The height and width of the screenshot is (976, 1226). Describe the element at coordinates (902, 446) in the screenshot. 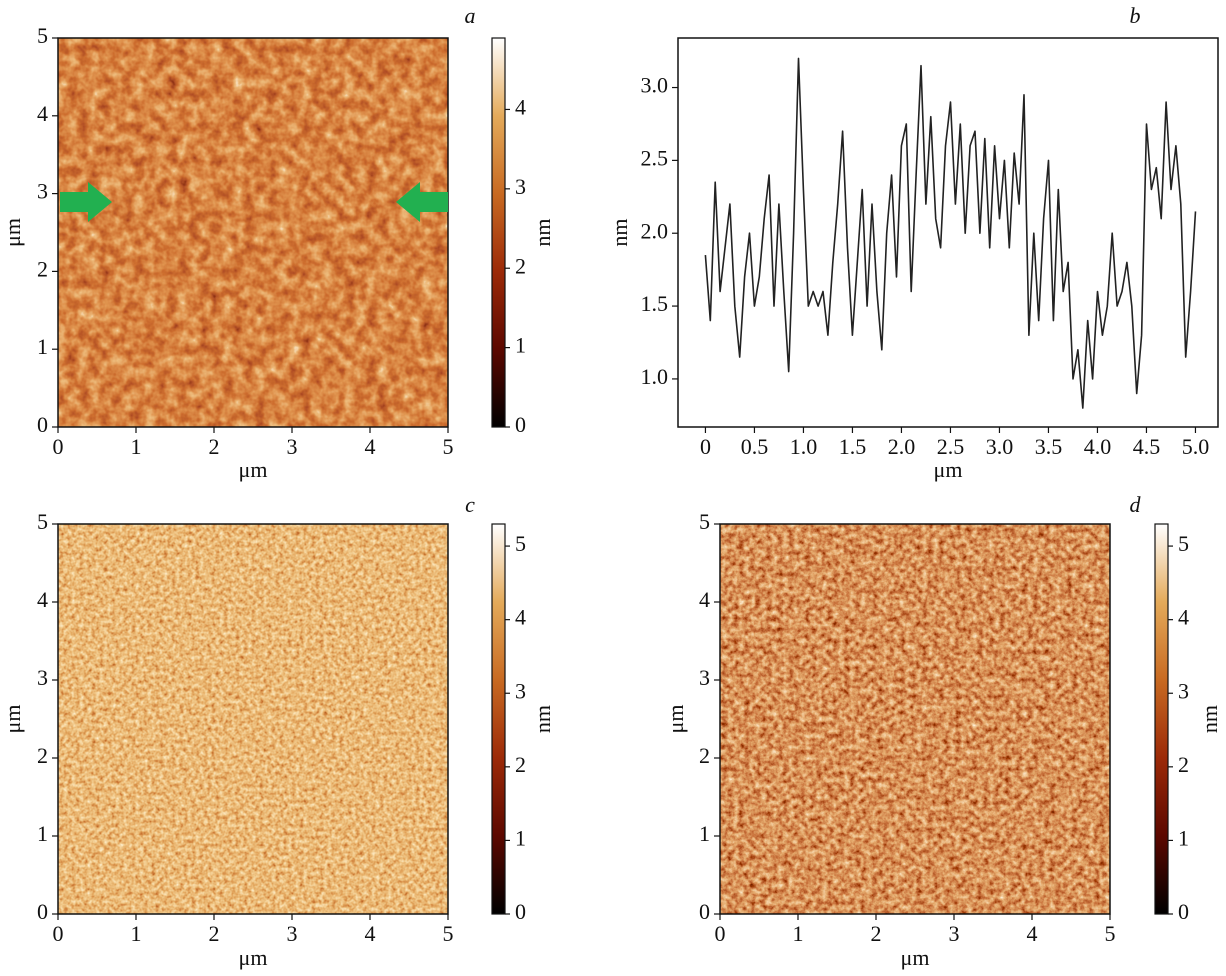

I see `x-tick-label: 2.0` at that location.